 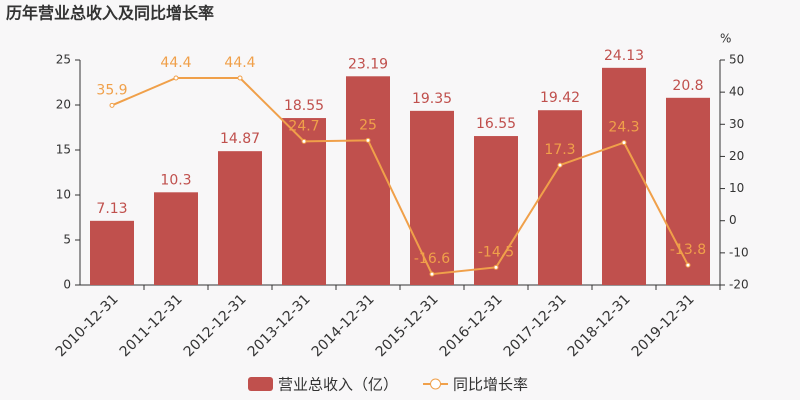 What do you see at coordinates (279, 325) in the screenshot?
I see `x-tick-label: 2013-12-31` at bounding box center [279, 325].